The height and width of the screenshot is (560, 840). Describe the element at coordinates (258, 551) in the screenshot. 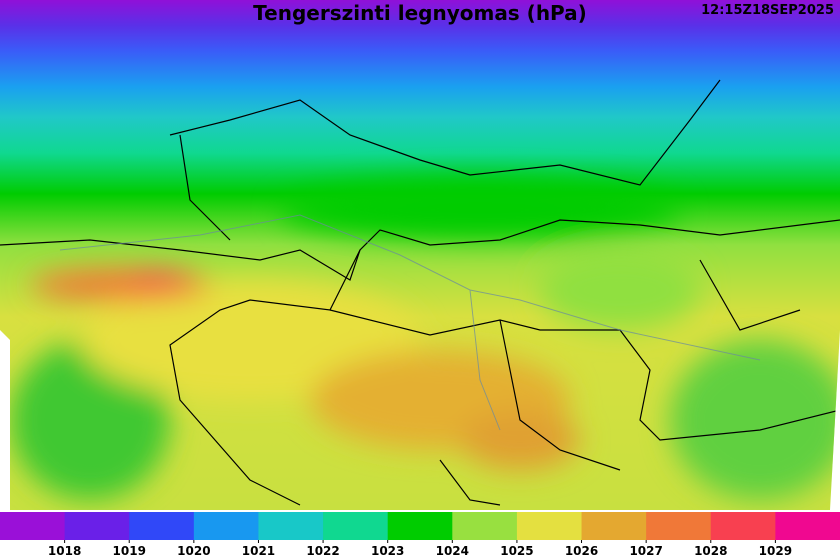

I see `colorbar-tick-label: 1021` at that location.